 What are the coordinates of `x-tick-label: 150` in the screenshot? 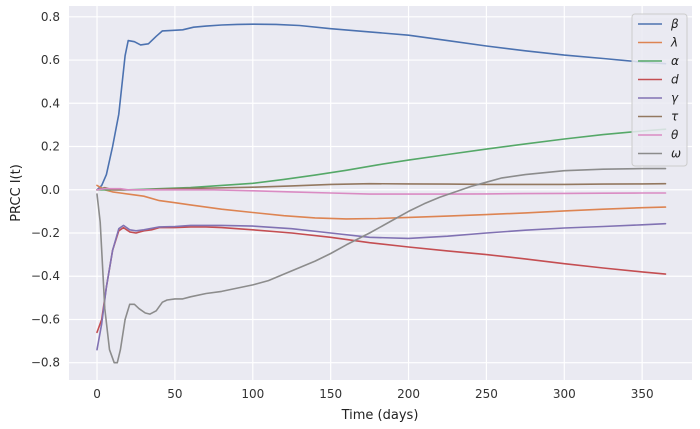 It's located at (330, 394).